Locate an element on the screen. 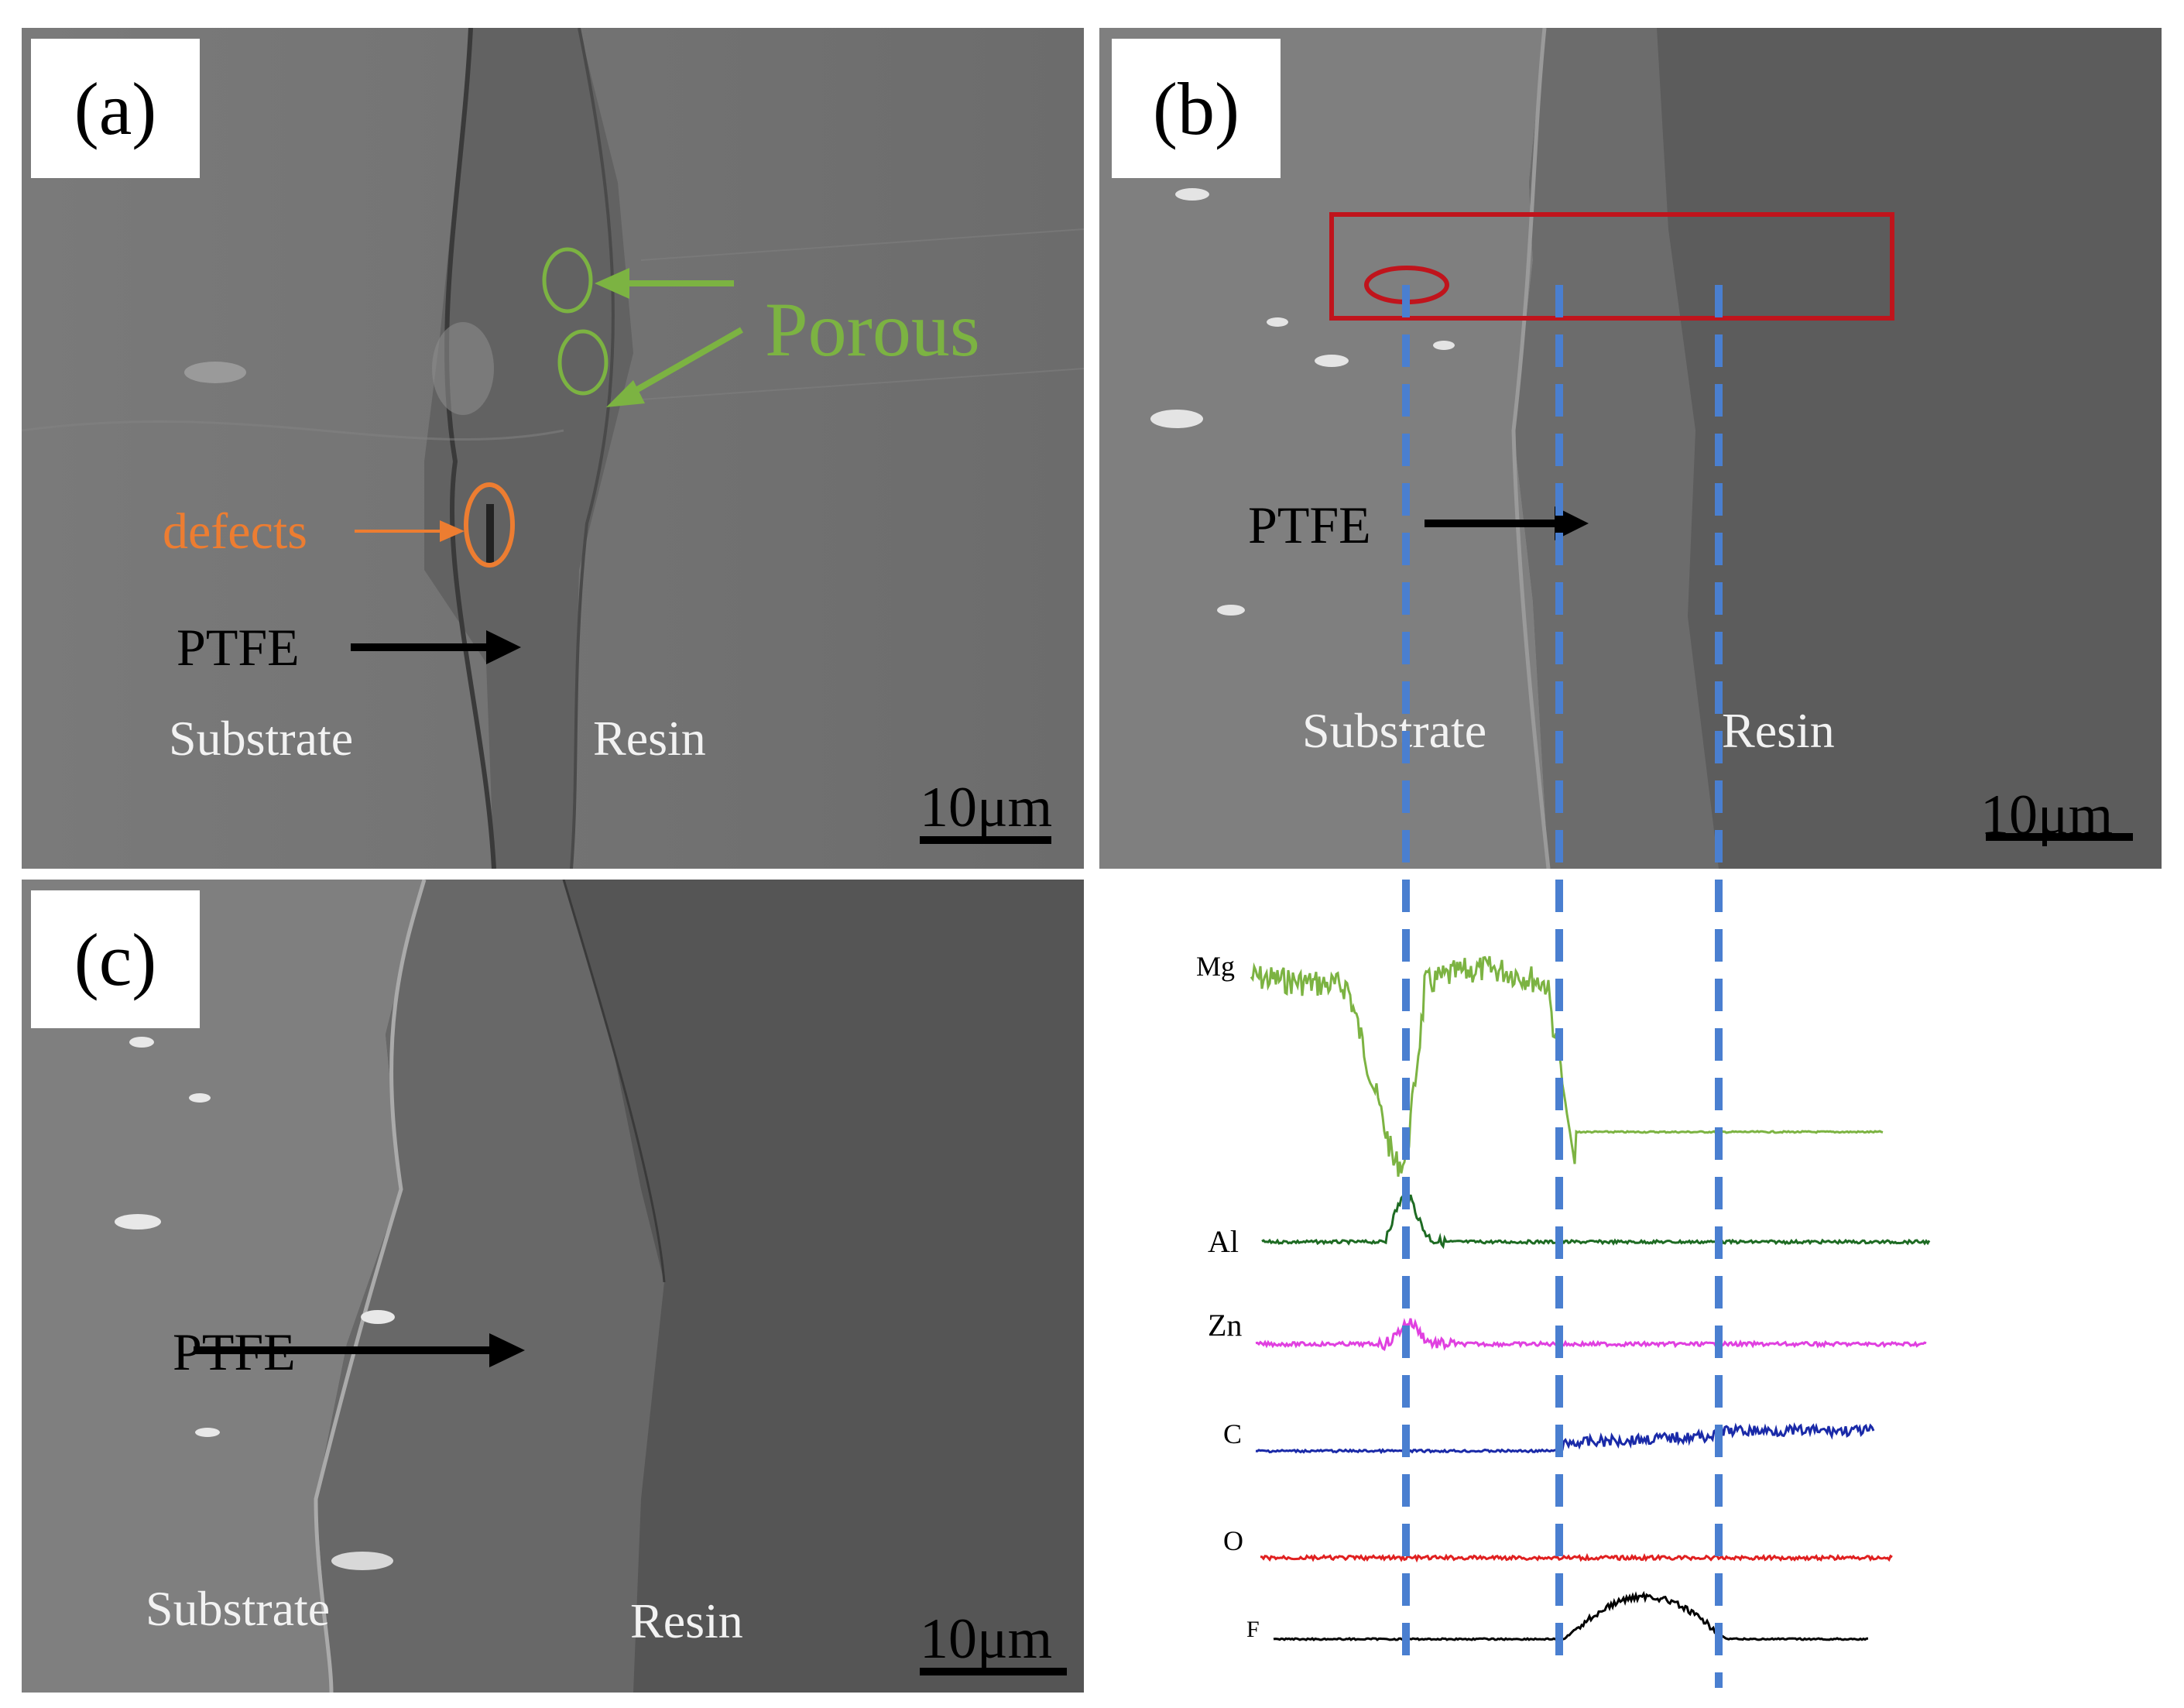 The image size is (2184, 1708). eds-trace-o is located at coordinates (1577, 1557).